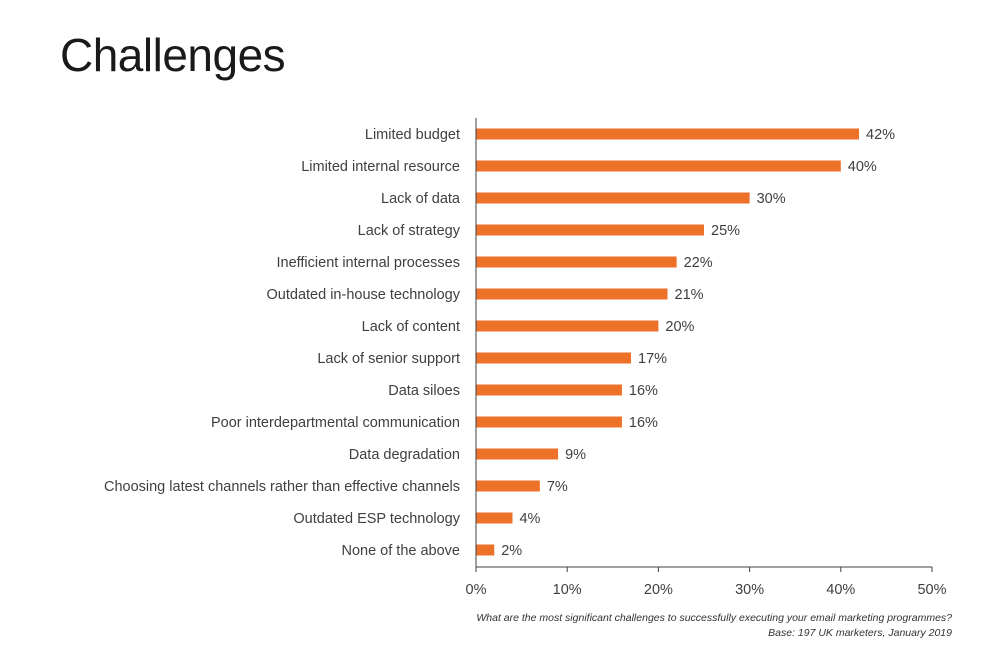 This screenshot has width=1002, height=652. I want to click on value-label: 22%, so click(698, 263).